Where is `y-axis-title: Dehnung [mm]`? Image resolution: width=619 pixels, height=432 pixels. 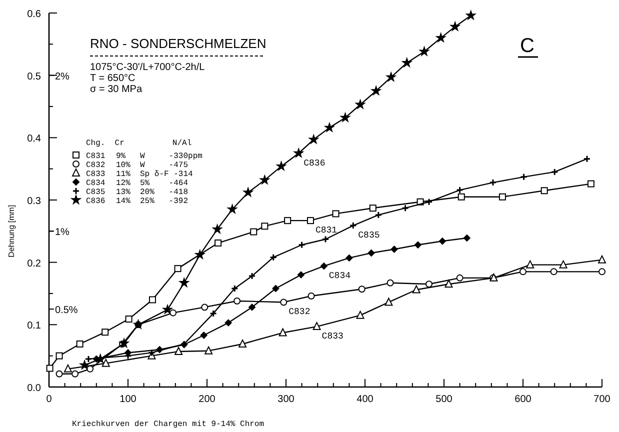 y-axis-title: Dehnung [mm] is located at coordinates (11, 231).